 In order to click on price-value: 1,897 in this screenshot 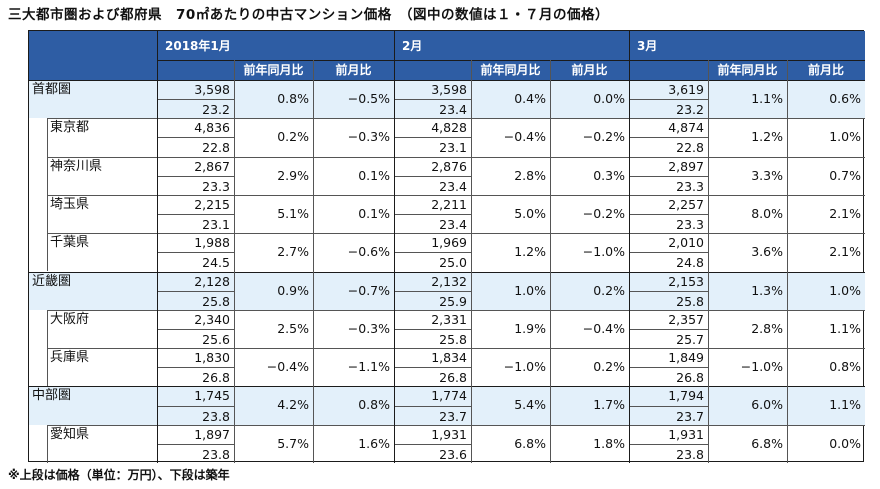, I will do `click(212, 434)`.